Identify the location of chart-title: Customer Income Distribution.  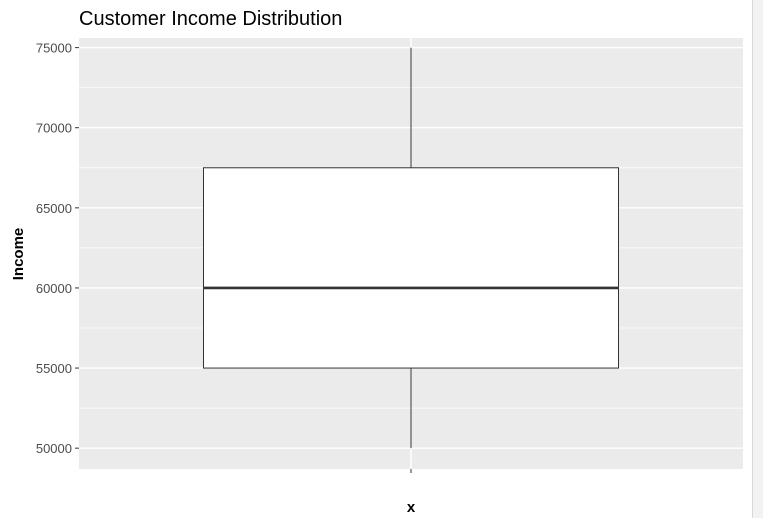
(210, 19).